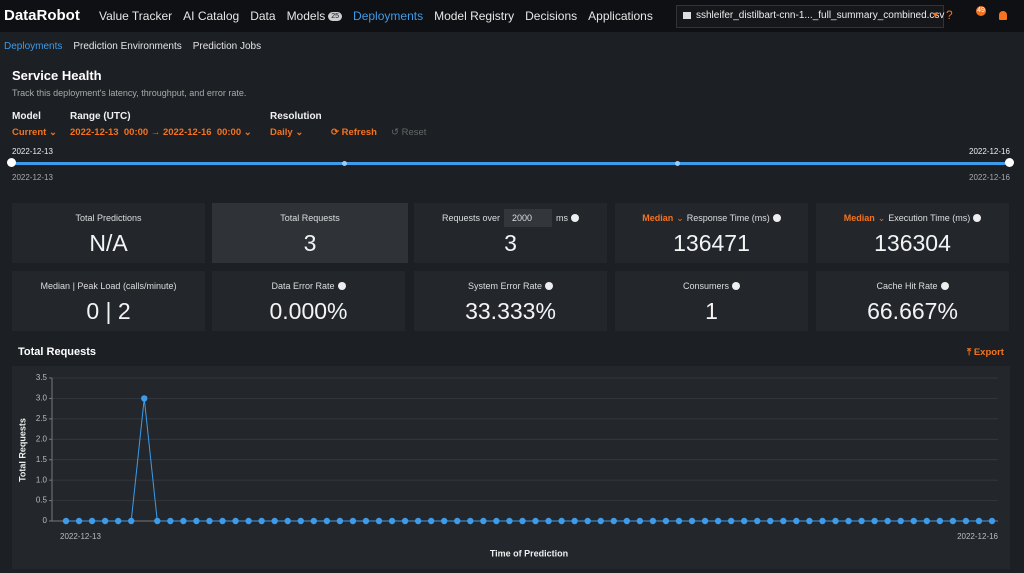 The image size is (1024, 573). What do you see at coordinates (949, 15) in the screenshot?
I see `help: ?` at bounding box center [949, 15].